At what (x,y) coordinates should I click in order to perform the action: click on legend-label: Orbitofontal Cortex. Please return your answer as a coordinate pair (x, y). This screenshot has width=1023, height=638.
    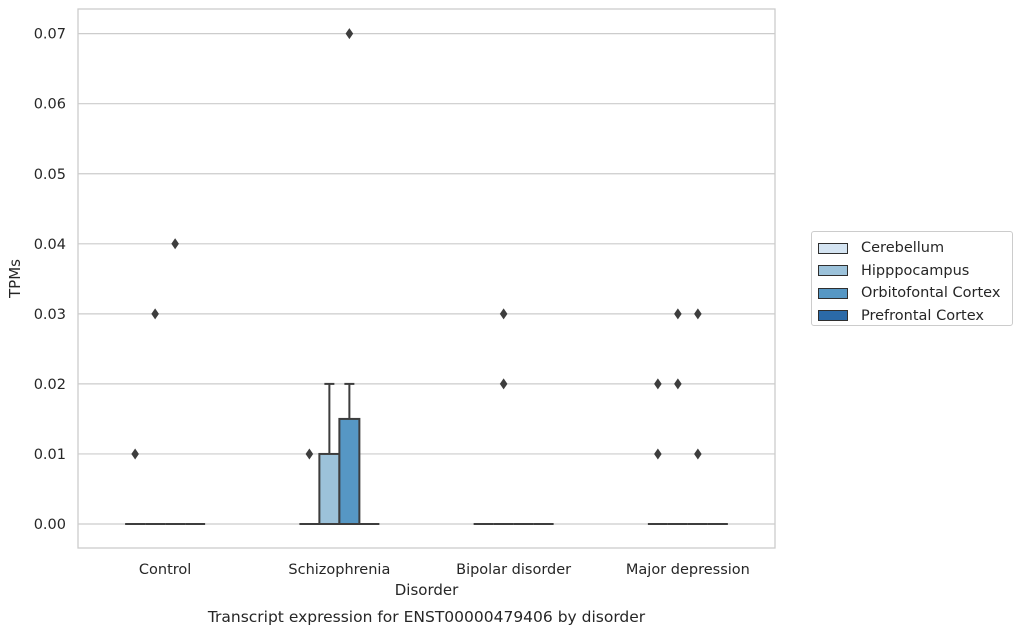
    Looking at the image, I should click on (931, 293).